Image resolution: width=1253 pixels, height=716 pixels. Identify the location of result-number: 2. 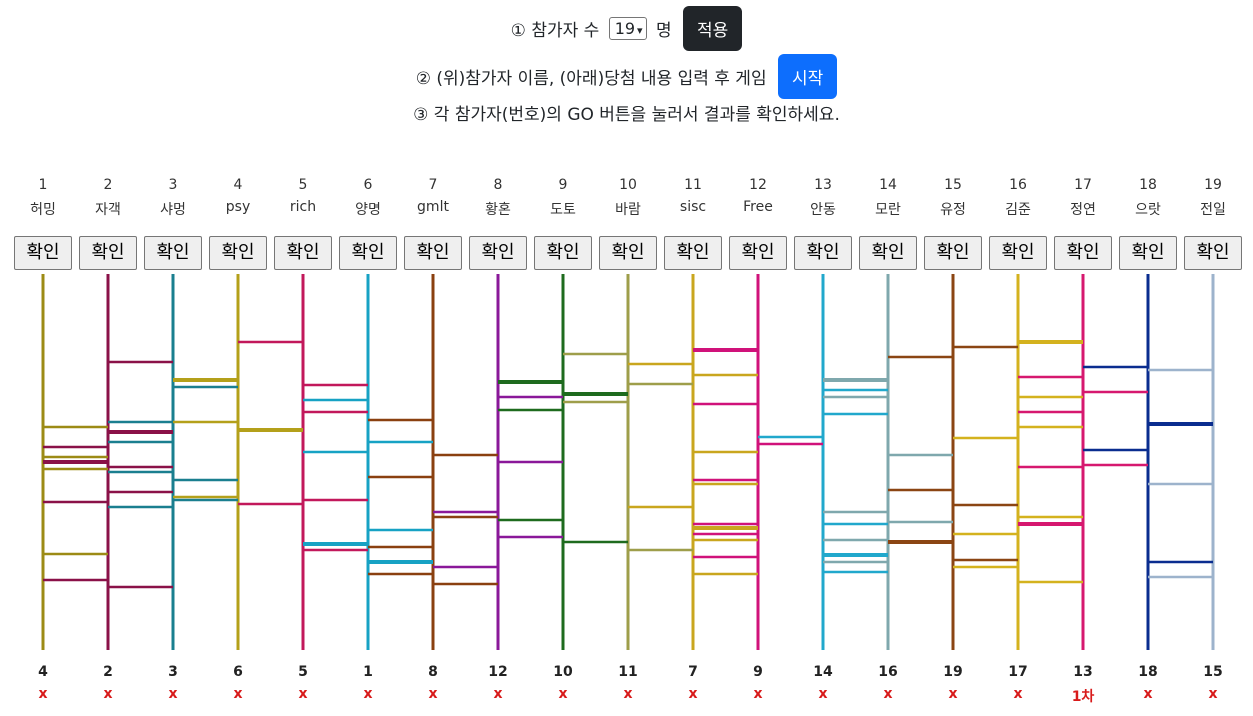
(108, 672).